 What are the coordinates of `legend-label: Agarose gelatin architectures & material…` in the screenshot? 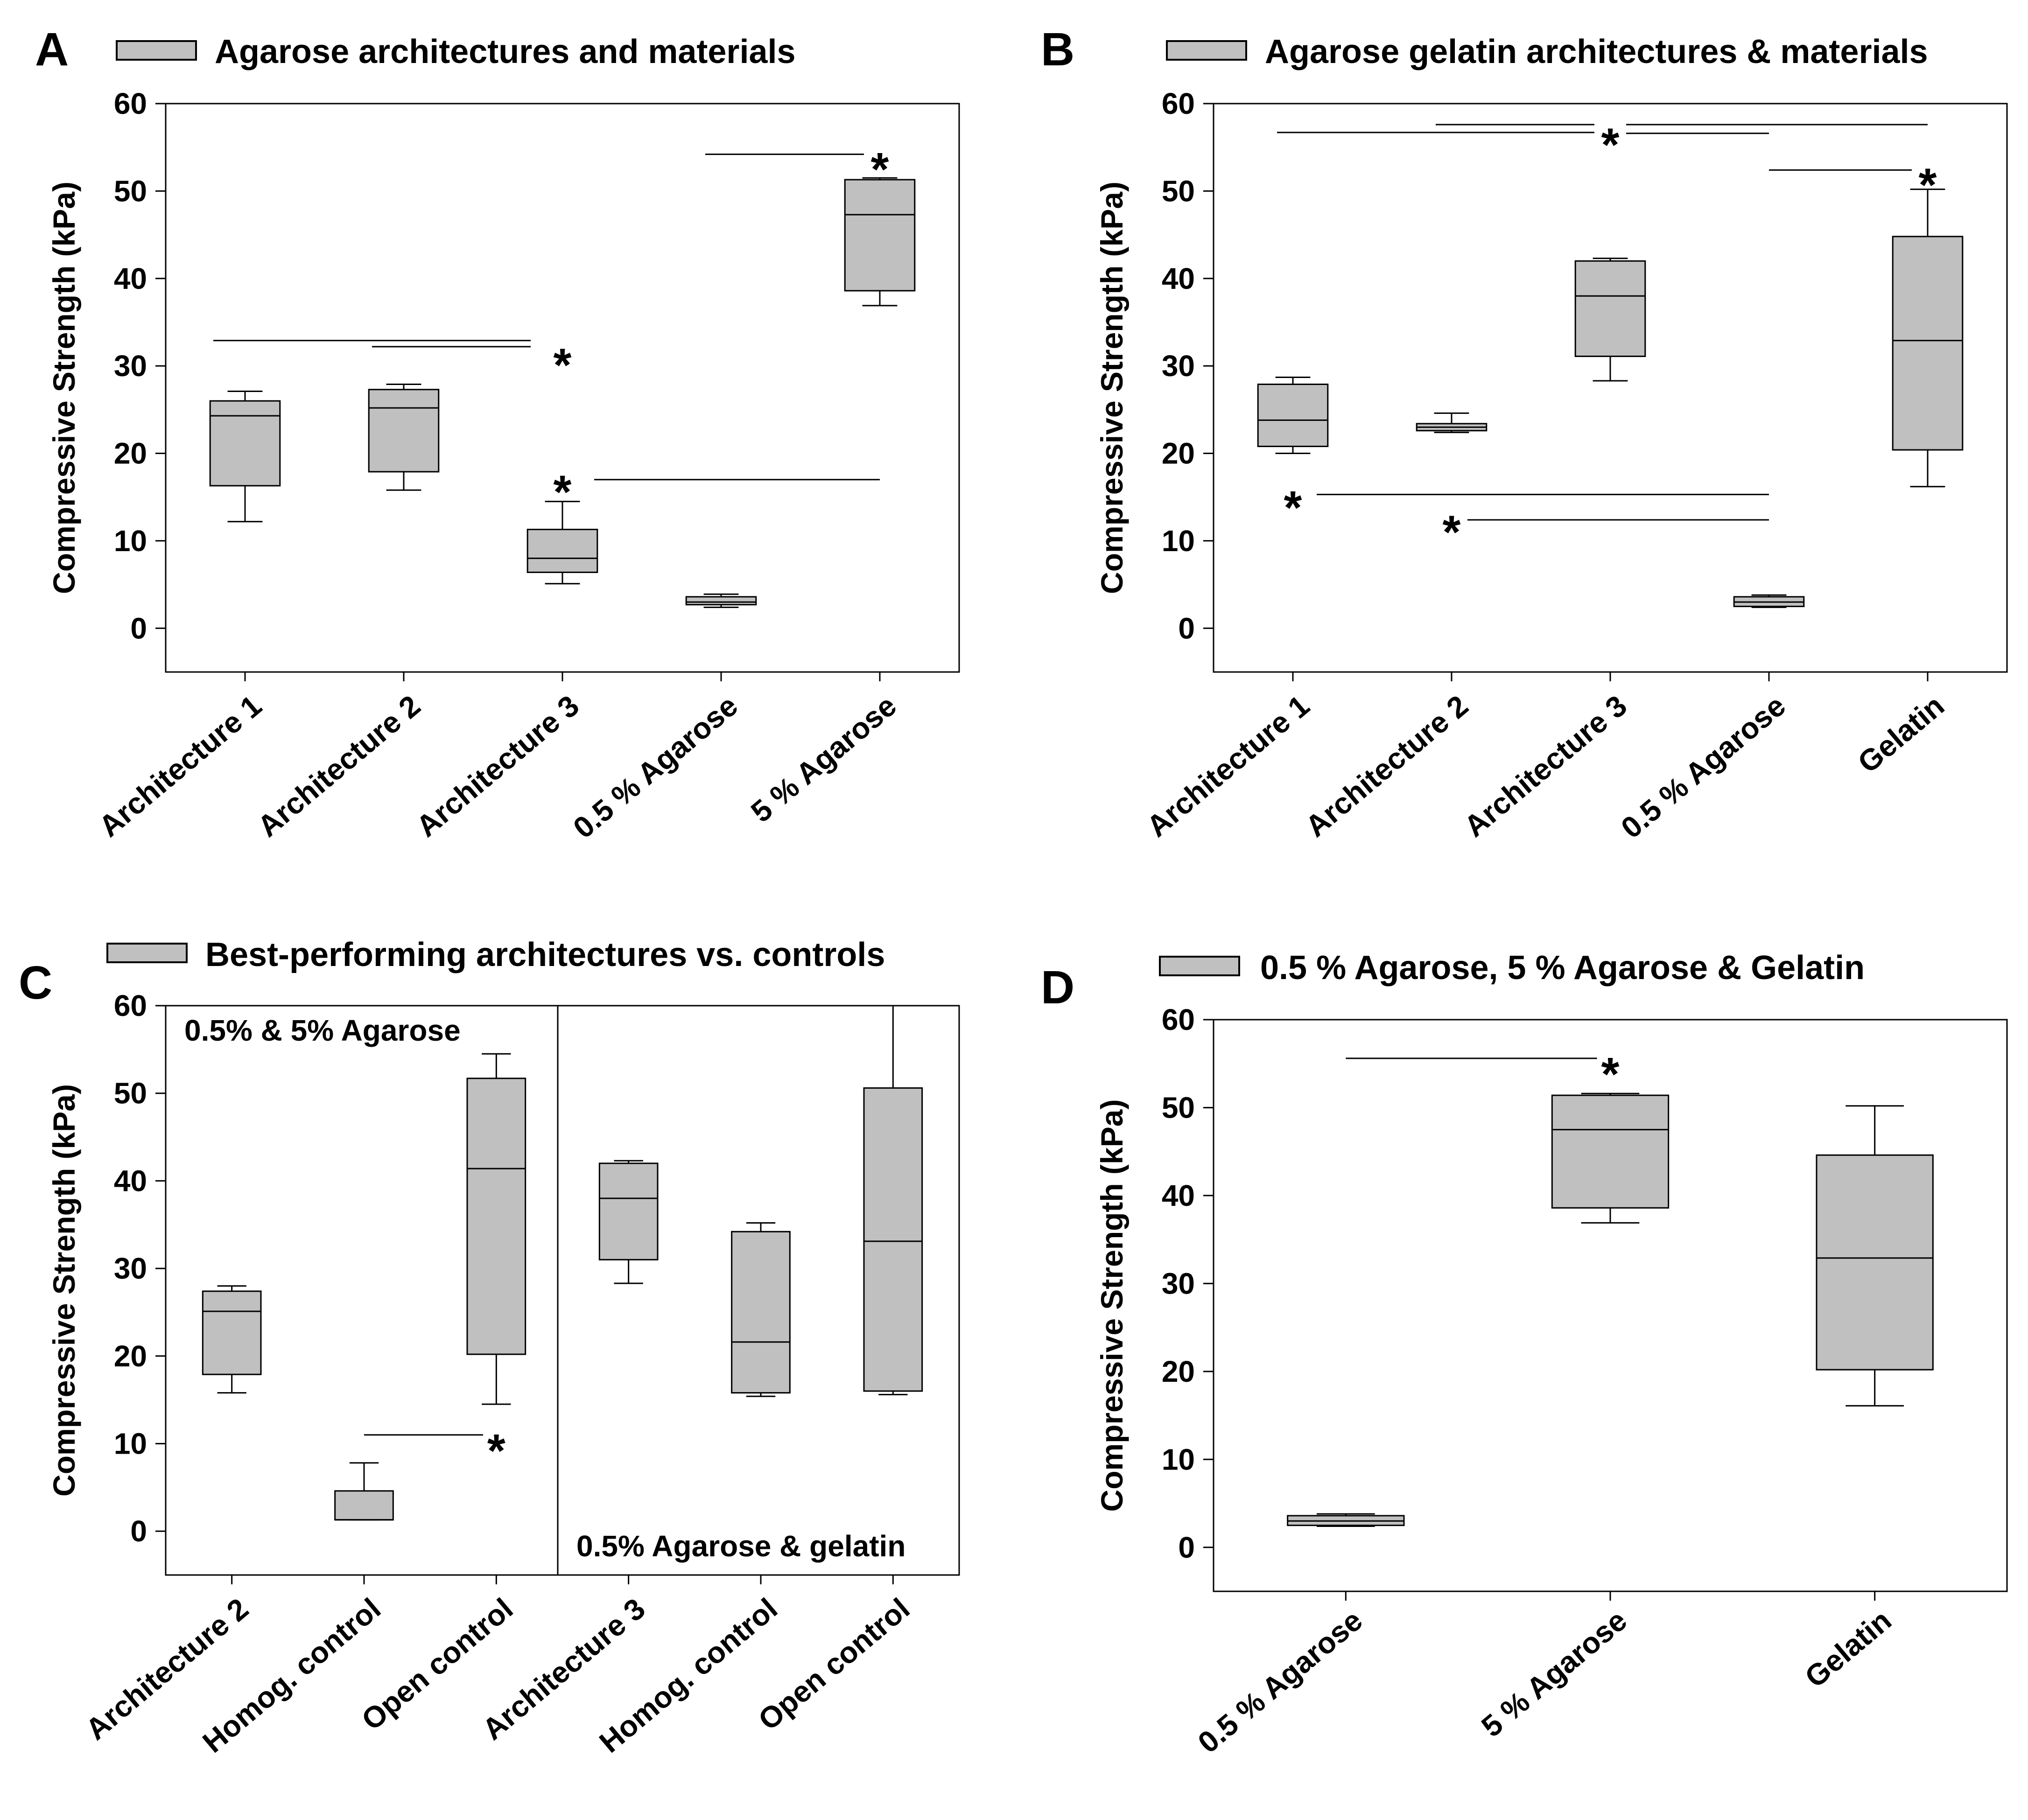 It's located at (1596, 51).